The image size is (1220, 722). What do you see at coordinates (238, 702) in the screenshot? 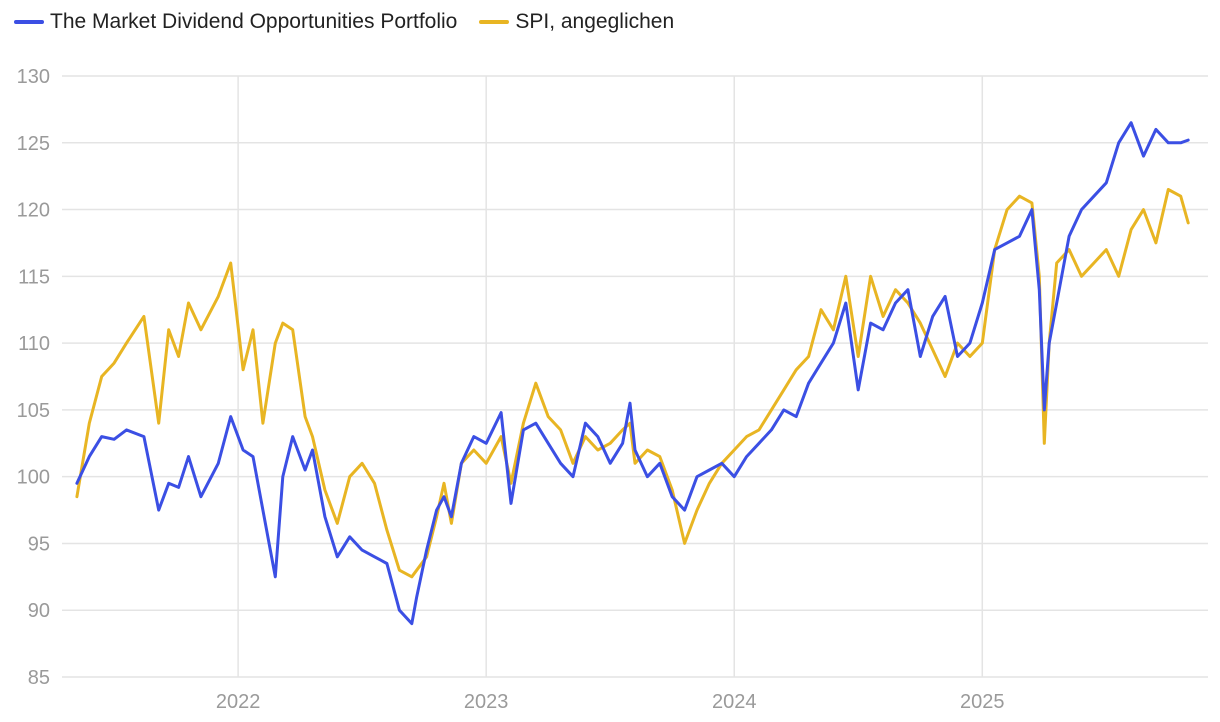
I see `x-tick-label-2022: 2022` at bounding box center [238, 702].